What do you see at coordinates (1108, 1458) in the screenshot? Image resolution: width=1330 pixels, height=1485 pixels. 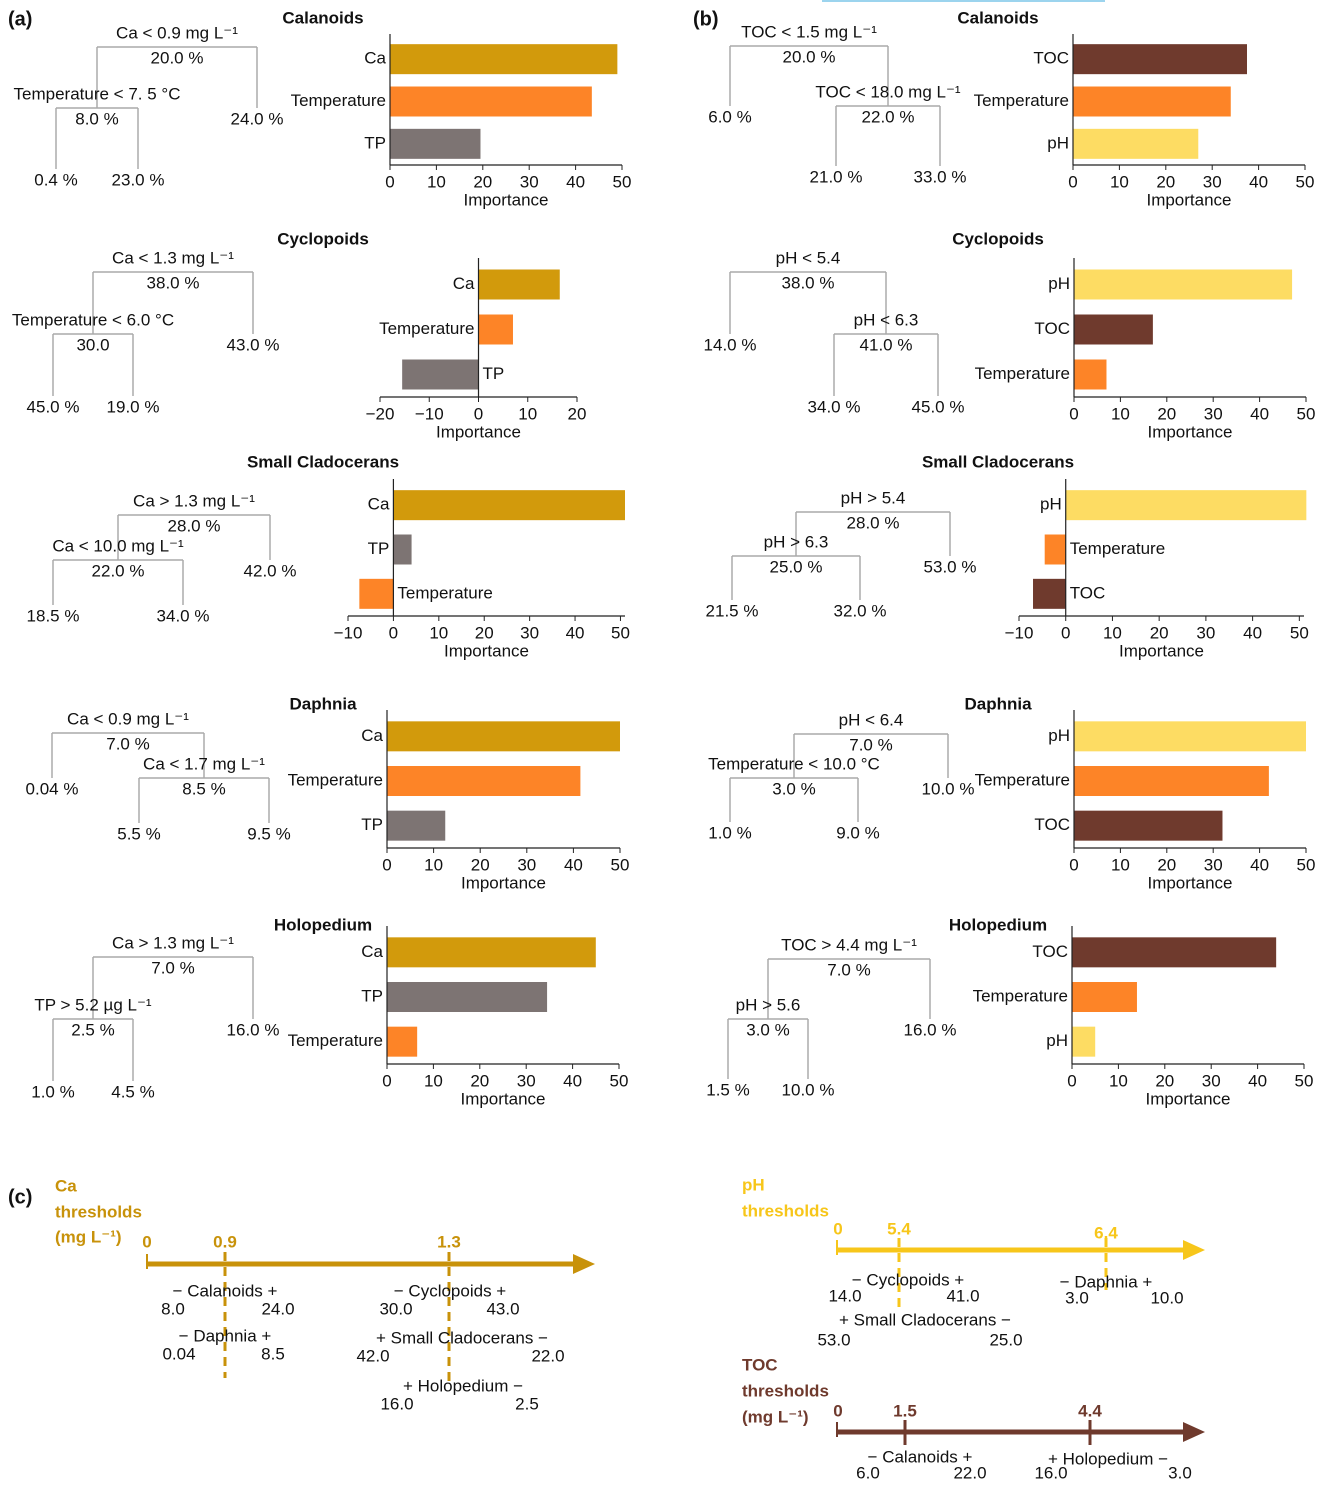 I see `group-label: + Holopedium −` at bounding box center [1108, 1458].